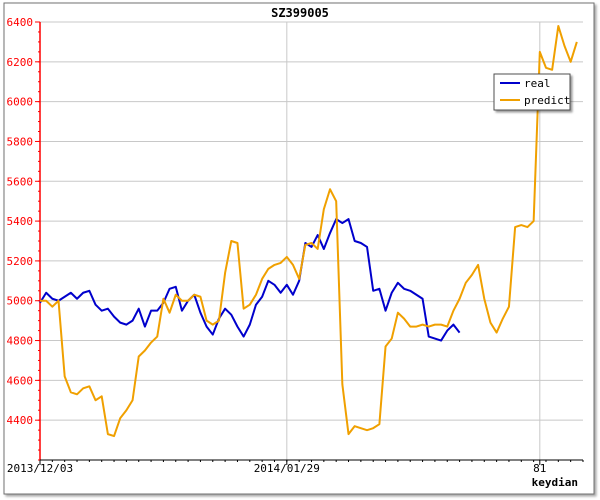 The width and height of the screenshot is (600, 500). I want to click on y-tick-label: 6000, so click(20, 102).